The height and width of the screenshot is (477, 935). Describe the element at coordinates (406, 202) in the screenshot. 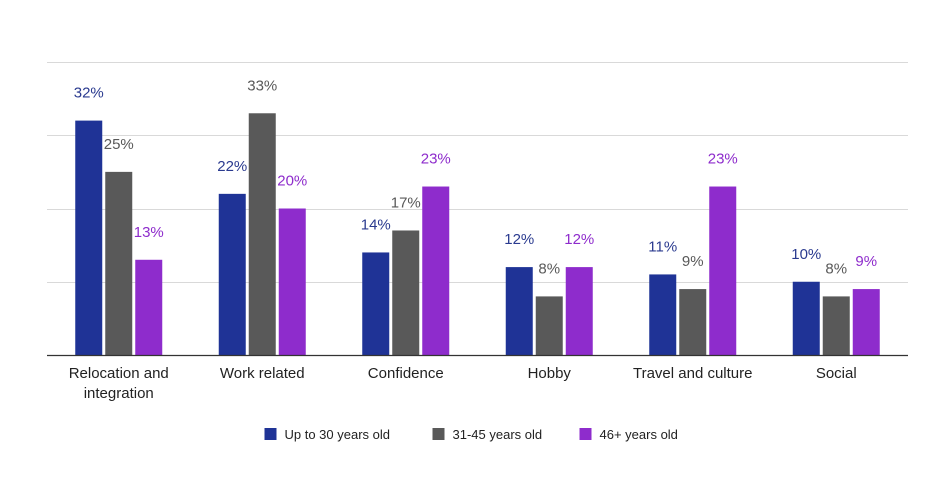

I see `data-label: 17%` at that location.